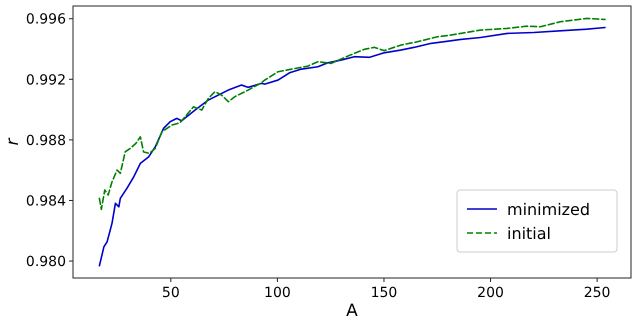 This screenshot has width=640, height=320. Describe the element at coordinates (490, 293) in the screenshot. I see `x-tick-label: 200` at that location.